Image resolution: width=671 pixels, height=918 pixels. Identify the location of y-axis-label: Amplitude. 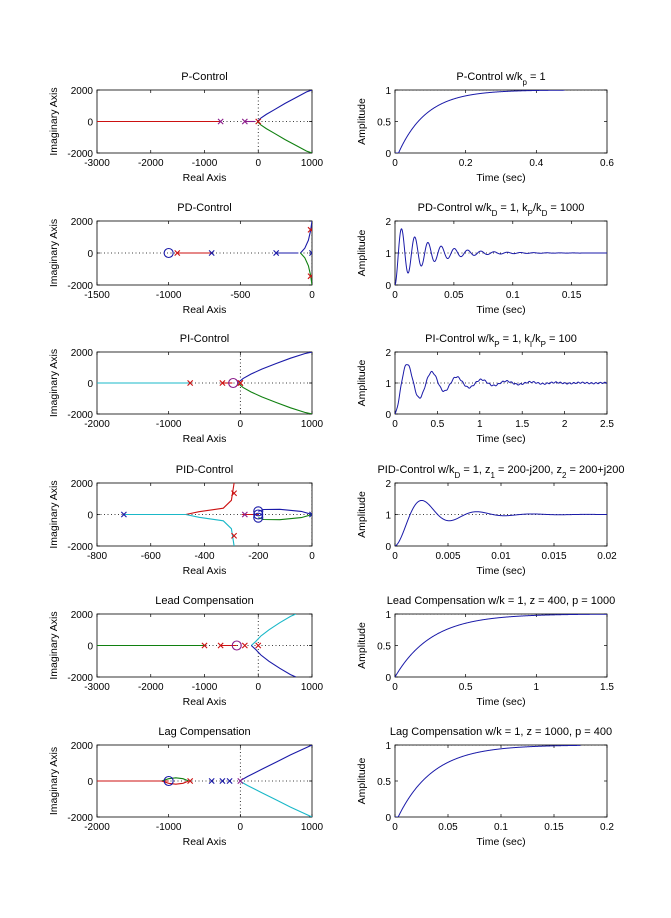
(362, 121).